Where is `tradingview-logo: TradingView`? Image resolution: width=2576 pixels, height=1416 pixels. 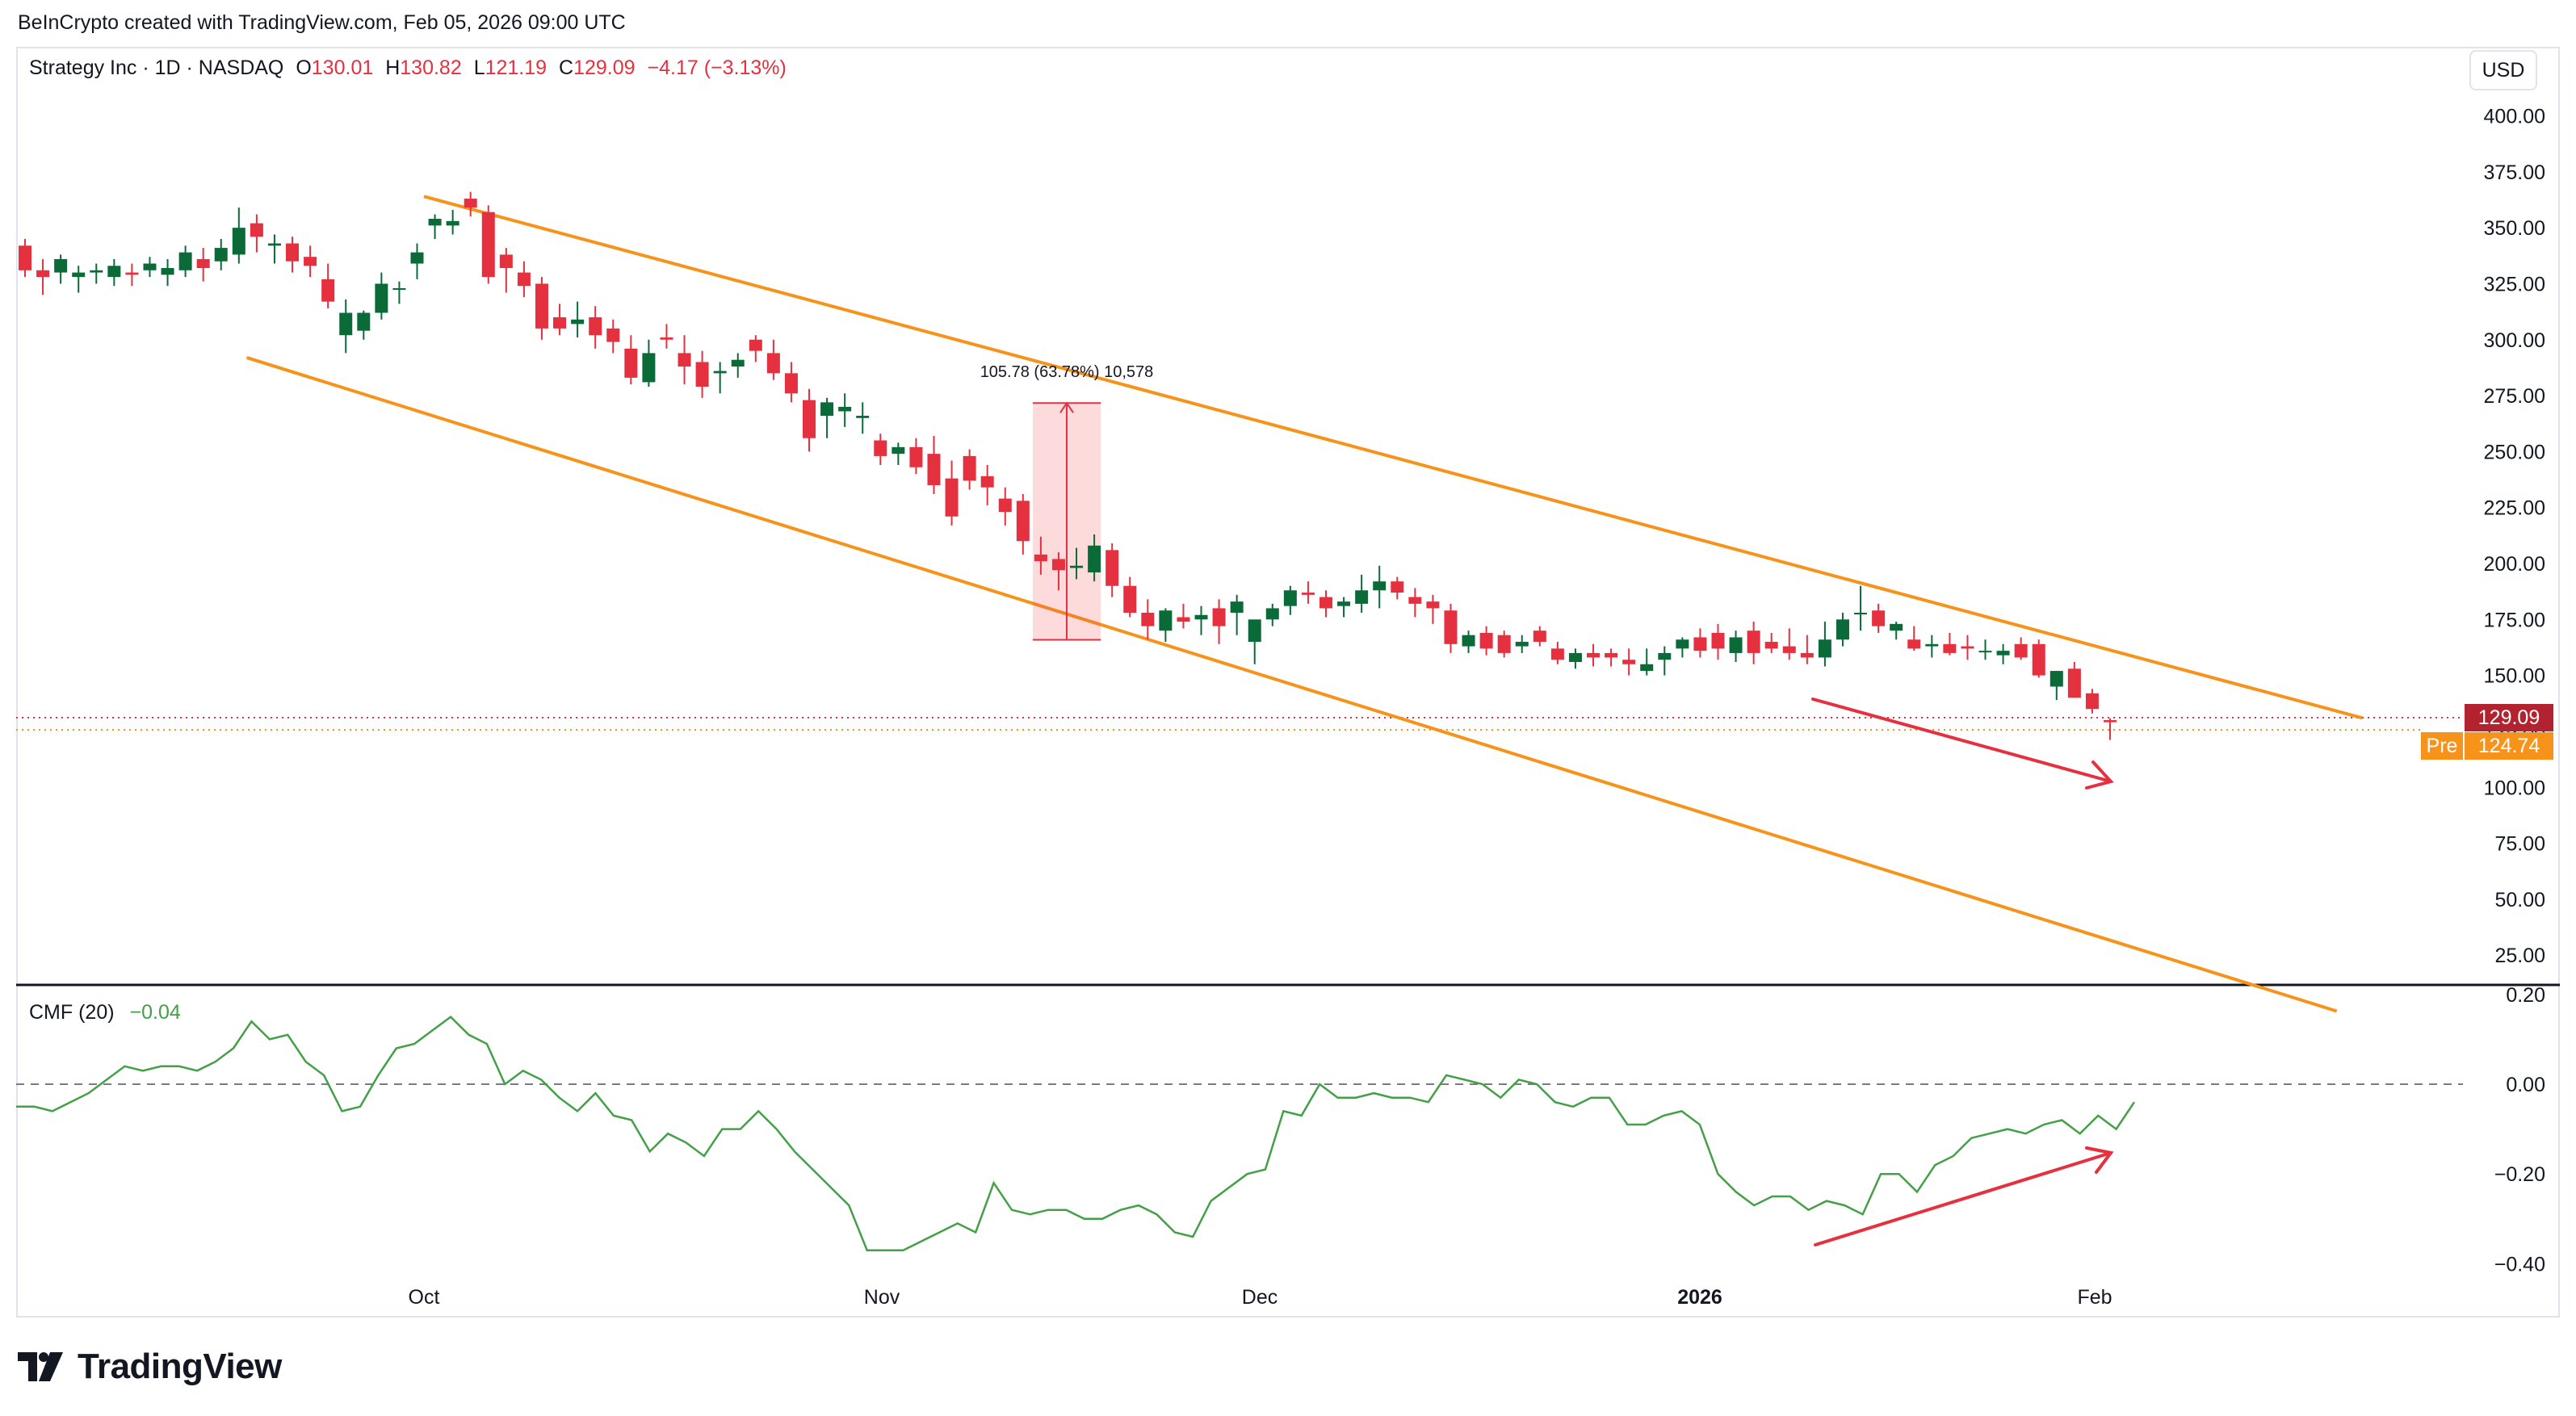
tradingview-logo: TradingView is located at coordinates (150, 1367).